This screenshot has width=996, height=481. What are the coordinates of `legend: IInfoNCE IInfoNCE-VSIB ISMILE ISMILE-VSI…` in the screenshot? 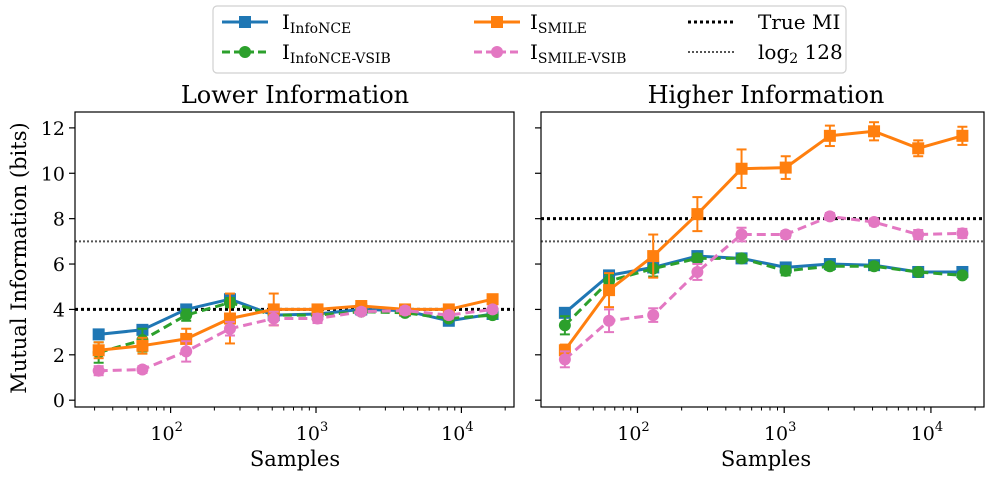 It's located at (529, 39).